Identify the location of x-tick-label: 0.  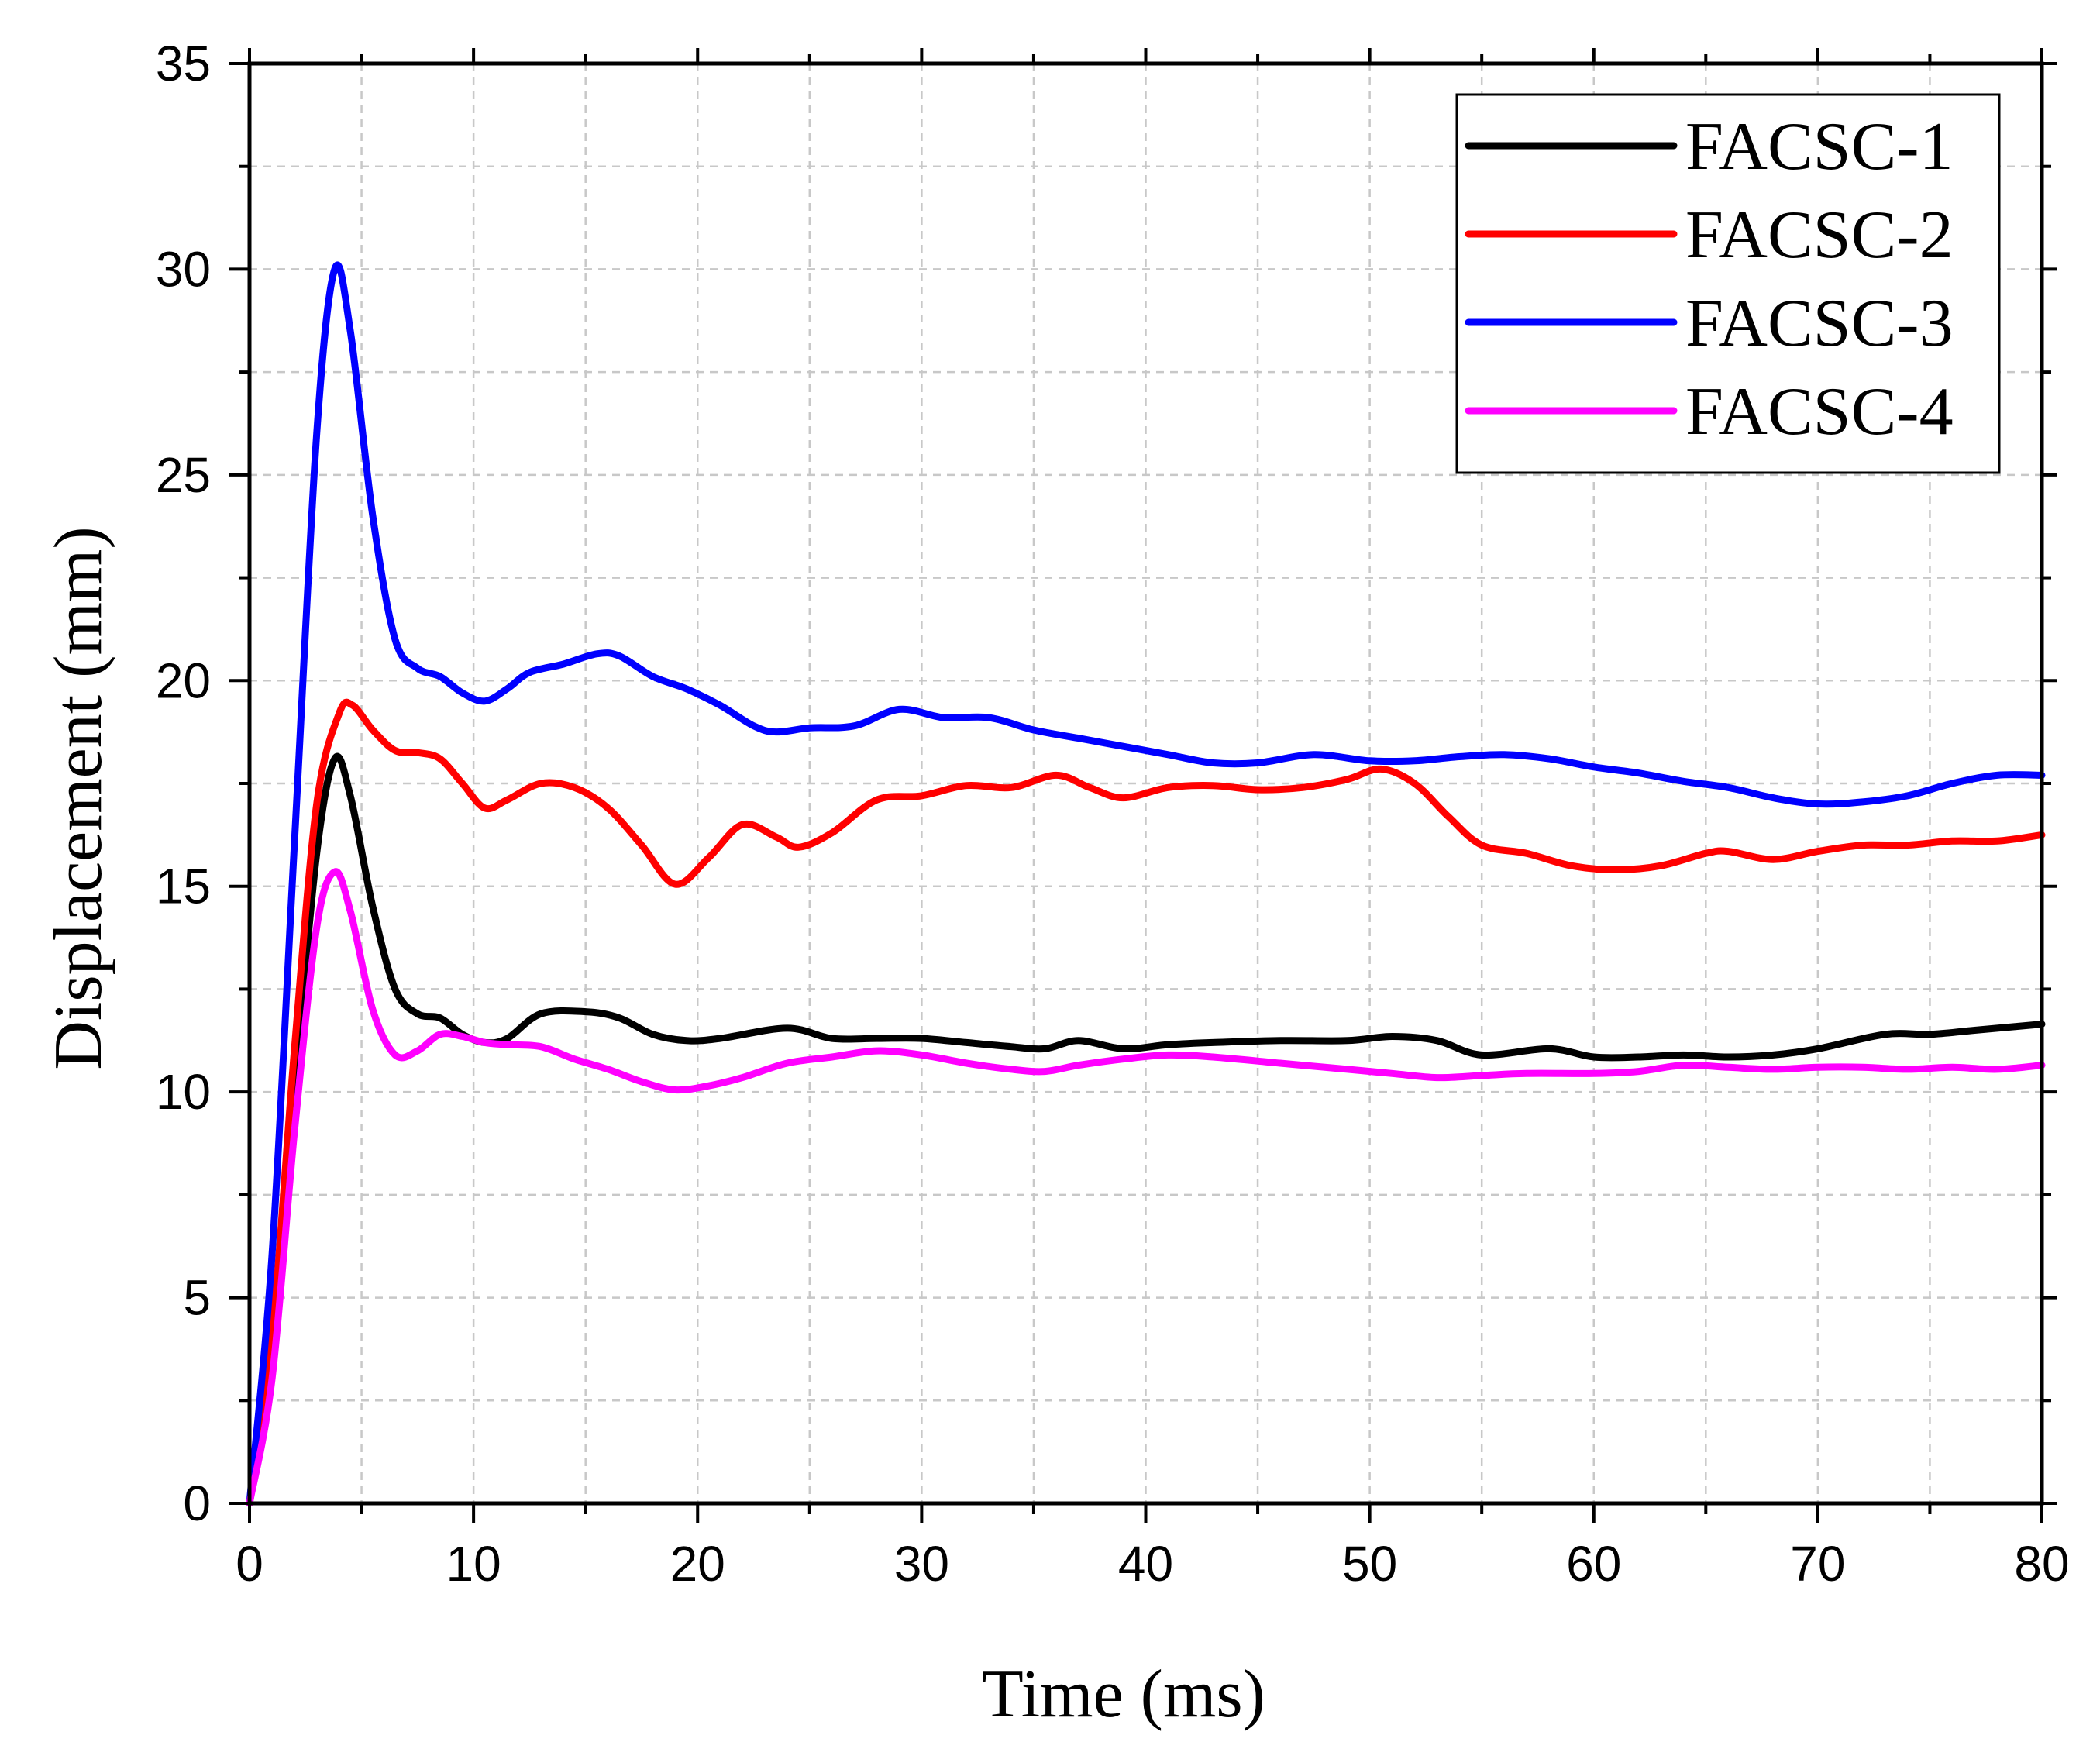
(250, 1564).